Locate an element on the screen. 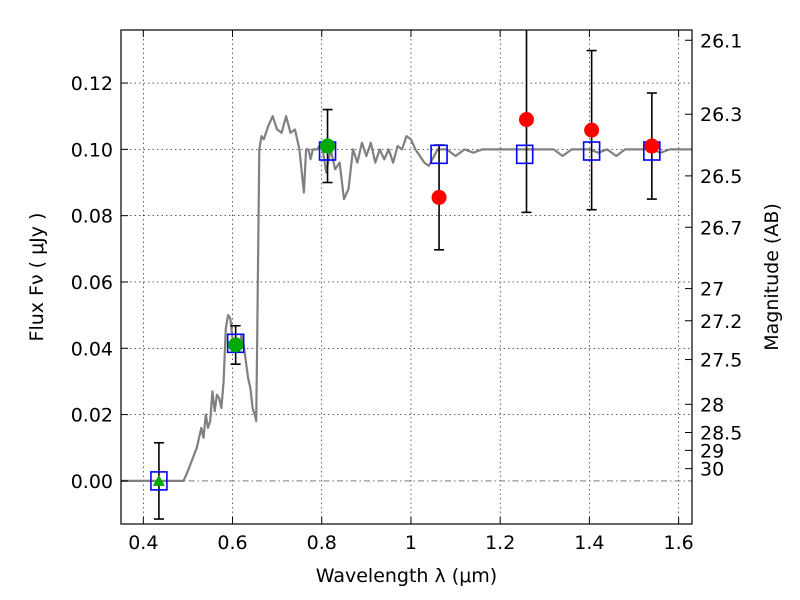  upper-limit-triangle is located at coordinates (158, 480).